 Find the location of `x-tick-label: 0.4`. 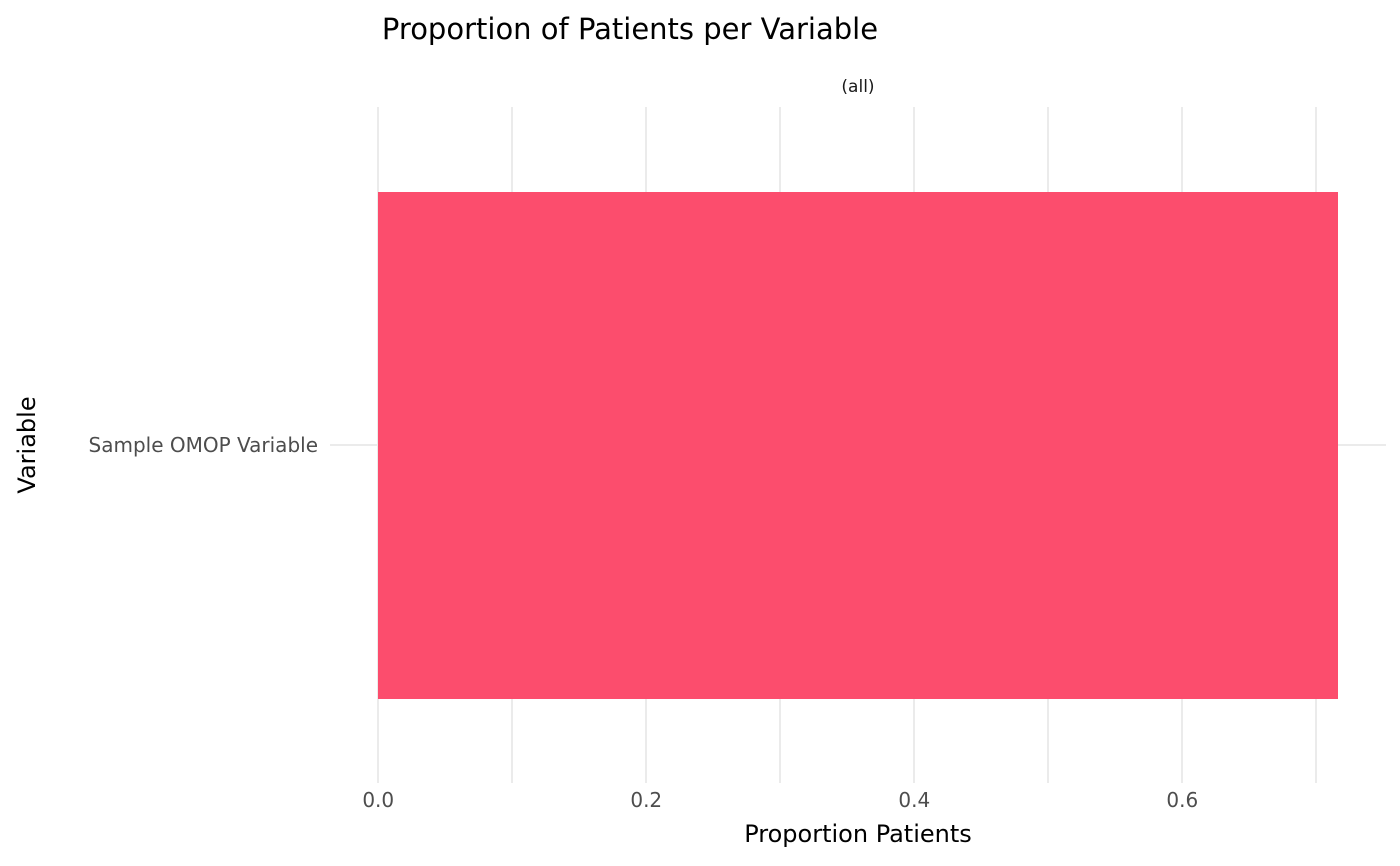

x-tick-label: 0.4 is located at coordinates (914, 800).